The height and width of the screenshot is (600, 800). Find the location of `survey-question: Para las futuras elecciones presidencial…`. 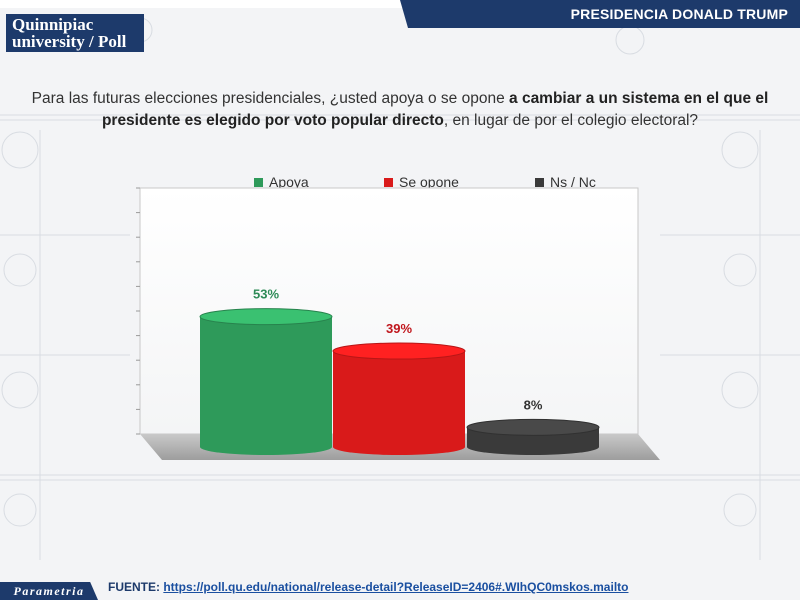

survey-question: Para las futuras elecciones presidencial… is located at coordinates (400, 110).